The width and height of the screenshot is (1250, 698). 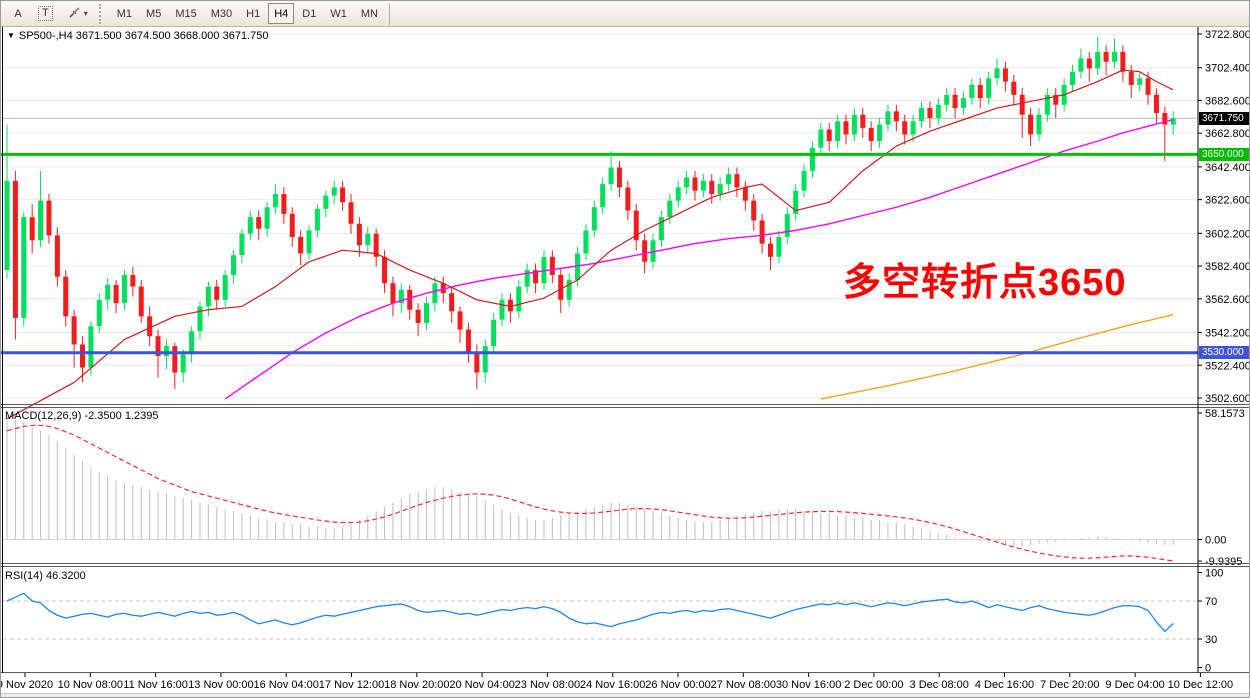 I want to click on text-label-tool-button: A, so click(x=18, y=13).